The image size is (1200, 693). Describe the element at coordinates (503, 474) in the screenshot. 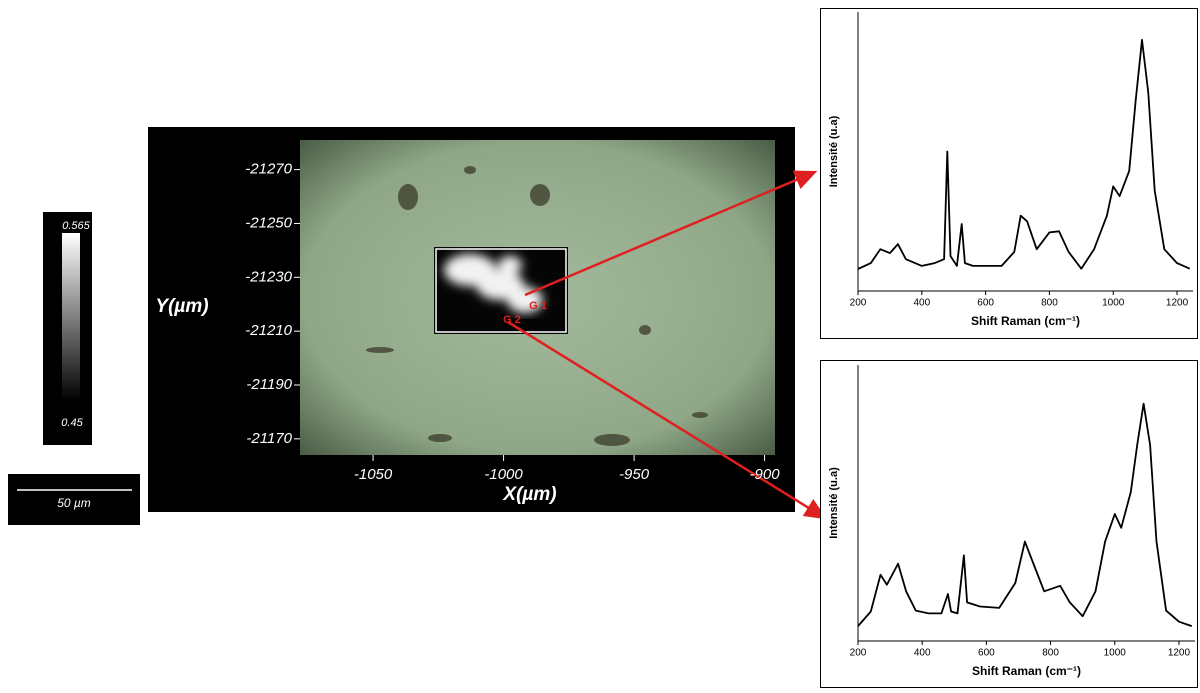

I see `x-tick-label: -1000` at that location.